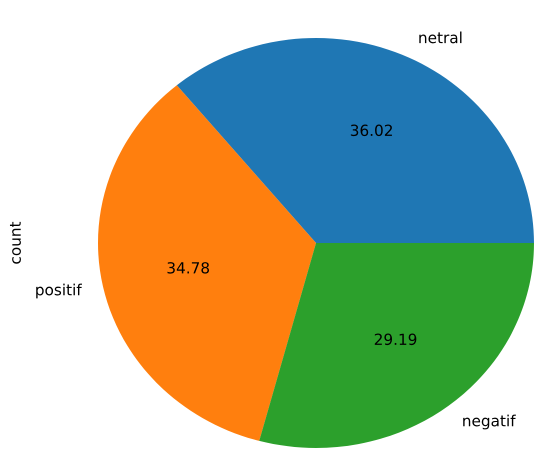 Image resolution: width=534 pixels, height=455 pixels. Describe the element at coordinates (489, 422) in the screenshot. I see `slice-label: negatif` at that location.